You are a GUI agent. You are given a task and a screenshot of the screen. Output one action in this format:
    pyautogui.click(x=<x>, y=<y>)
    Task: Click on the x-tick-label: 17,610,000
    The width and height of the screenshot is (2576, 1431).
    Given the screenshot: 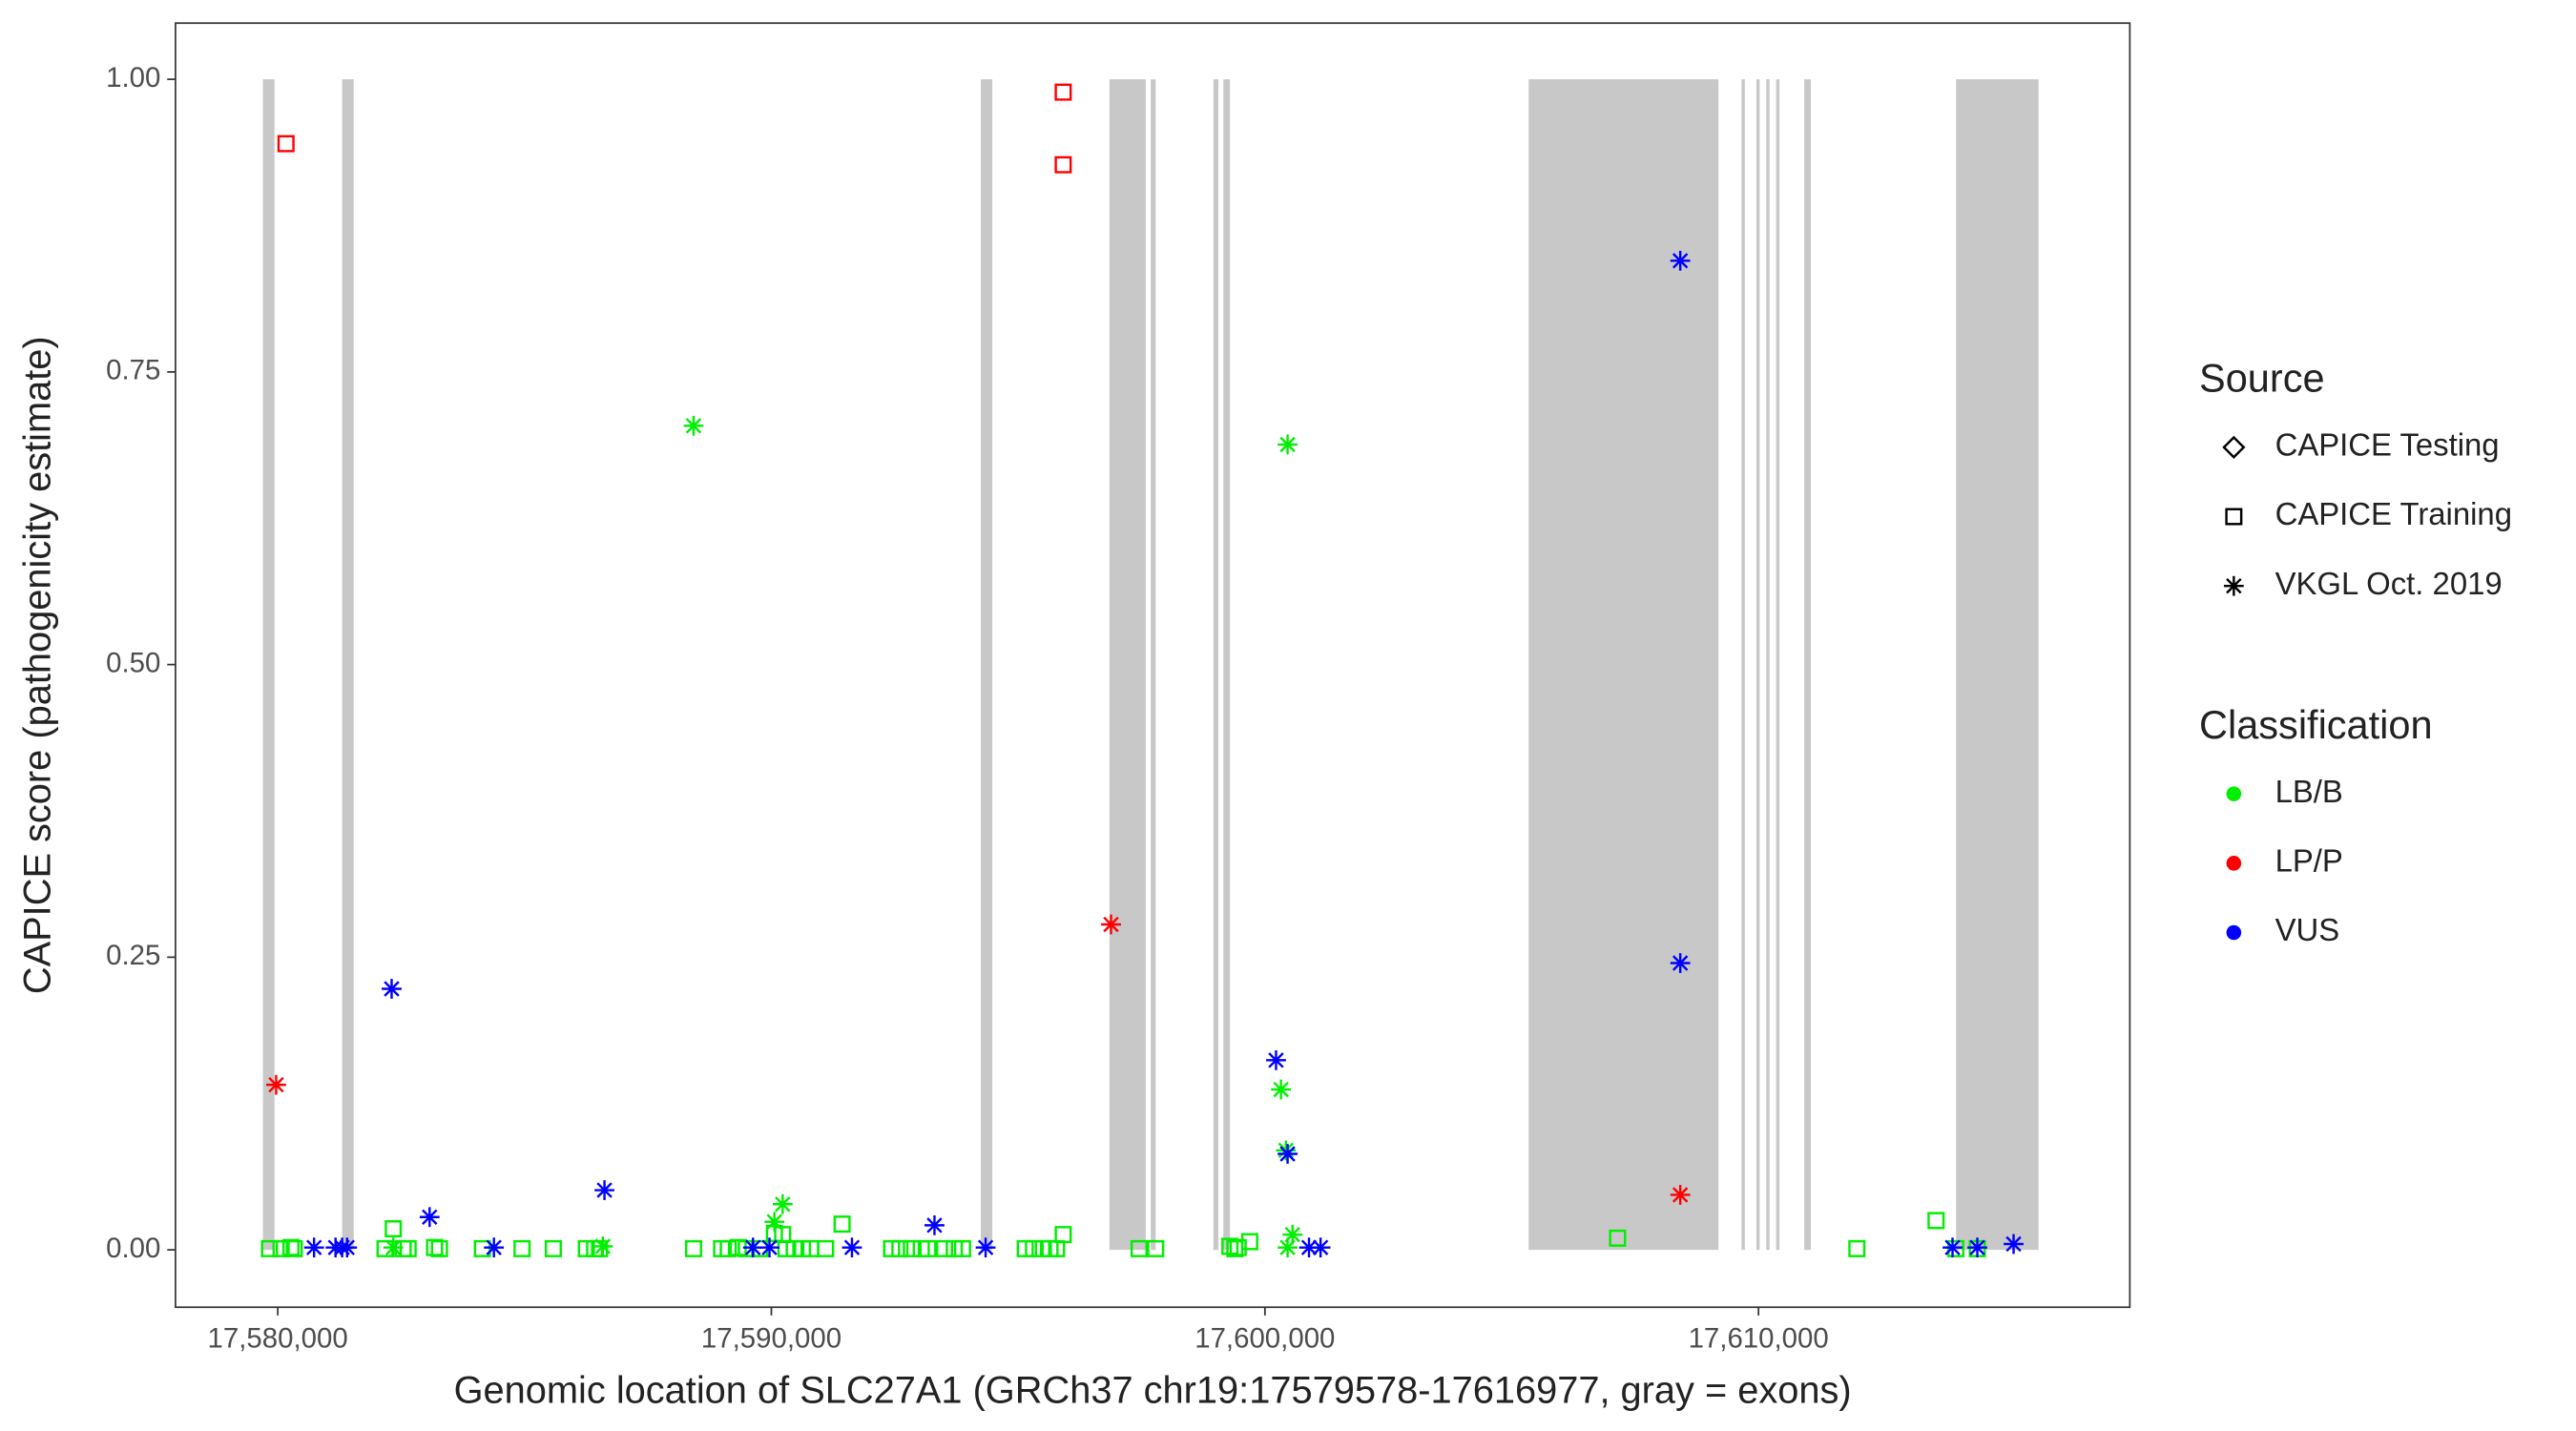 What is the action you would take?
    pyautogui.click(x=1759, y=1339)
    